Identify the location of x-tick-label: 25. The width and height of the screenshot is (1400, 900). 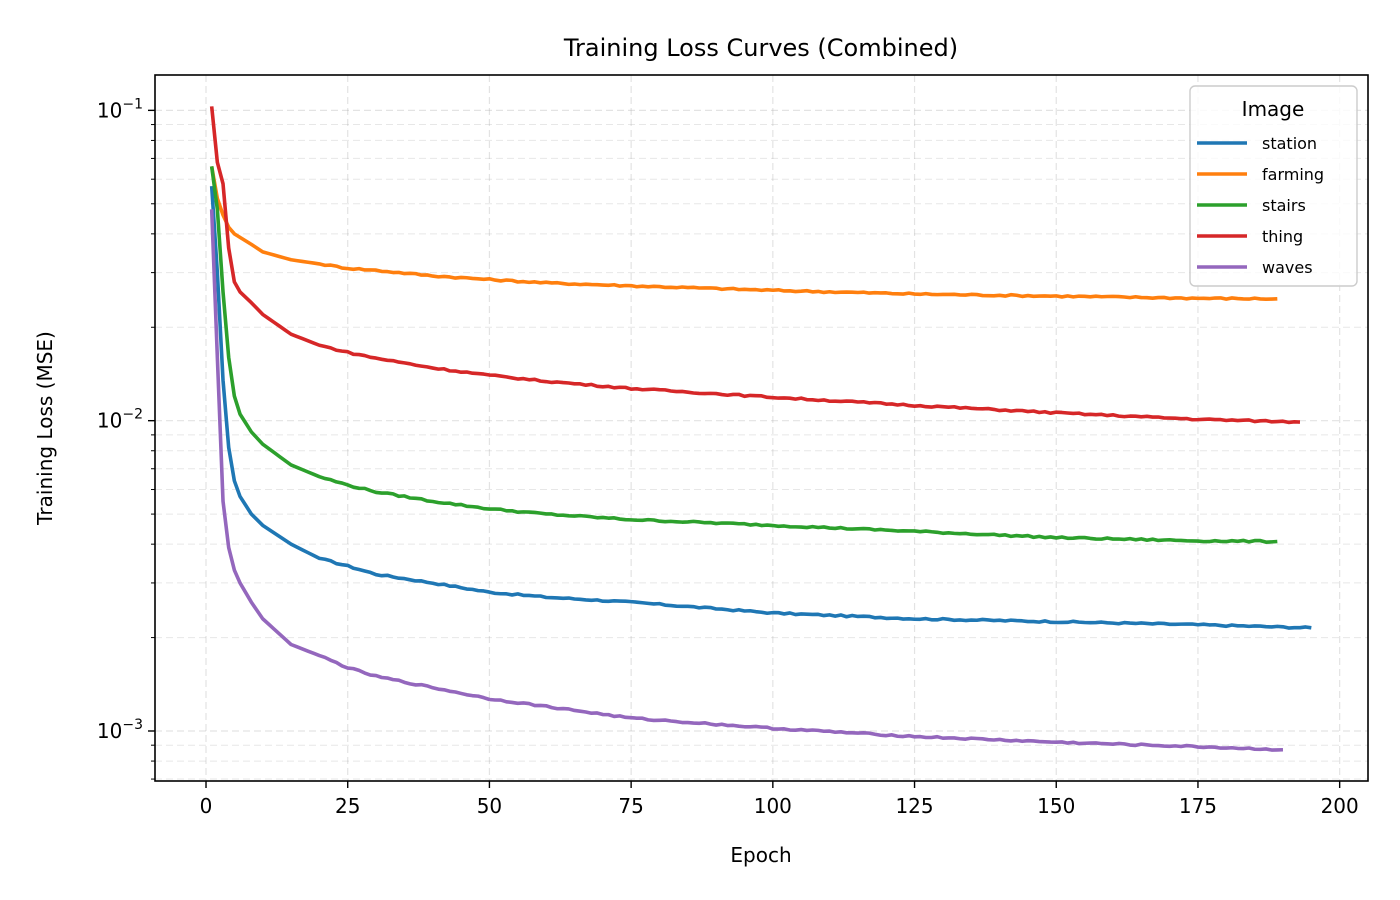
(347, 806).